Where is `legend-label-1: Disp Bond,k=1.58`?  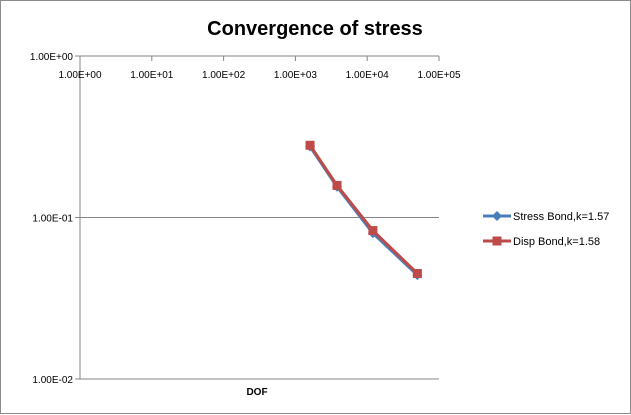
legend-label-1: Disp Bond,k=1.58 is located at coordinates (556, 242).